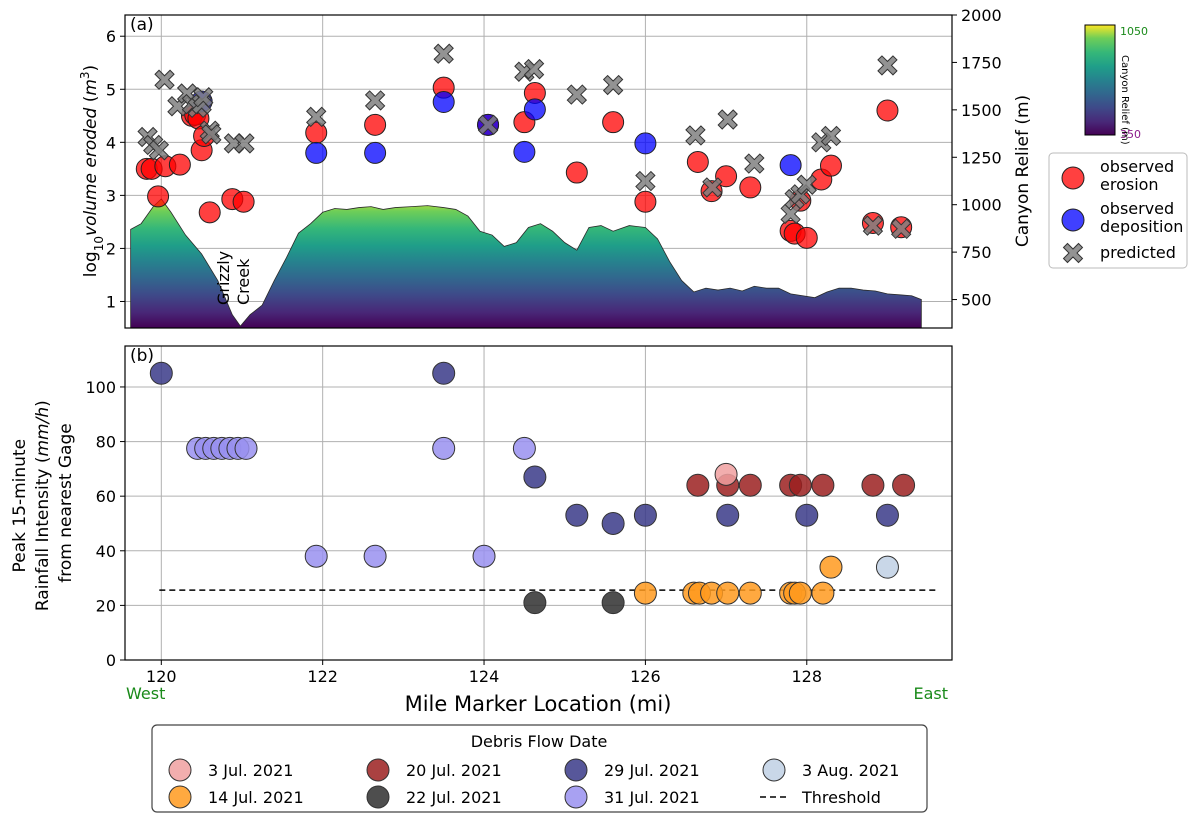 Image resolution: width=1191 pixels, height=816 pixels. I want to click on y-tick-label: 4, so click(111, 142).